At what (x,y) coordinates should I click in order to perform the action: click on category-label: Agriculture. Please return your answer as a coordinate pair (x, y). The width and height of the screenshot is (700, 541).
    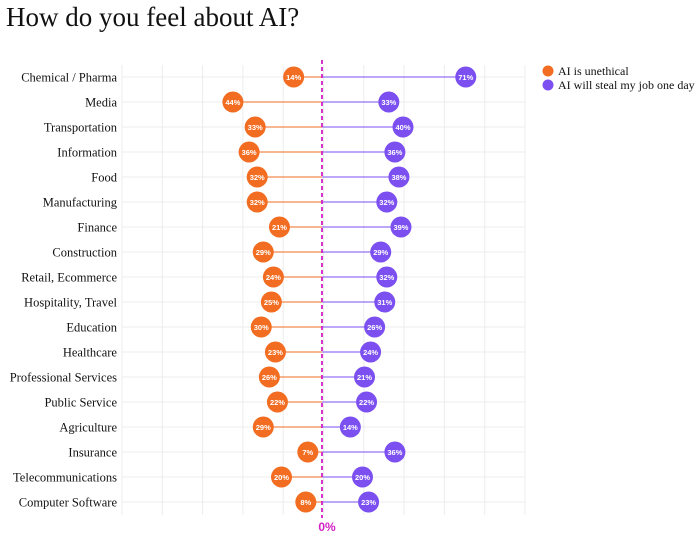
    Looking at the image, I should click on (88, 428).